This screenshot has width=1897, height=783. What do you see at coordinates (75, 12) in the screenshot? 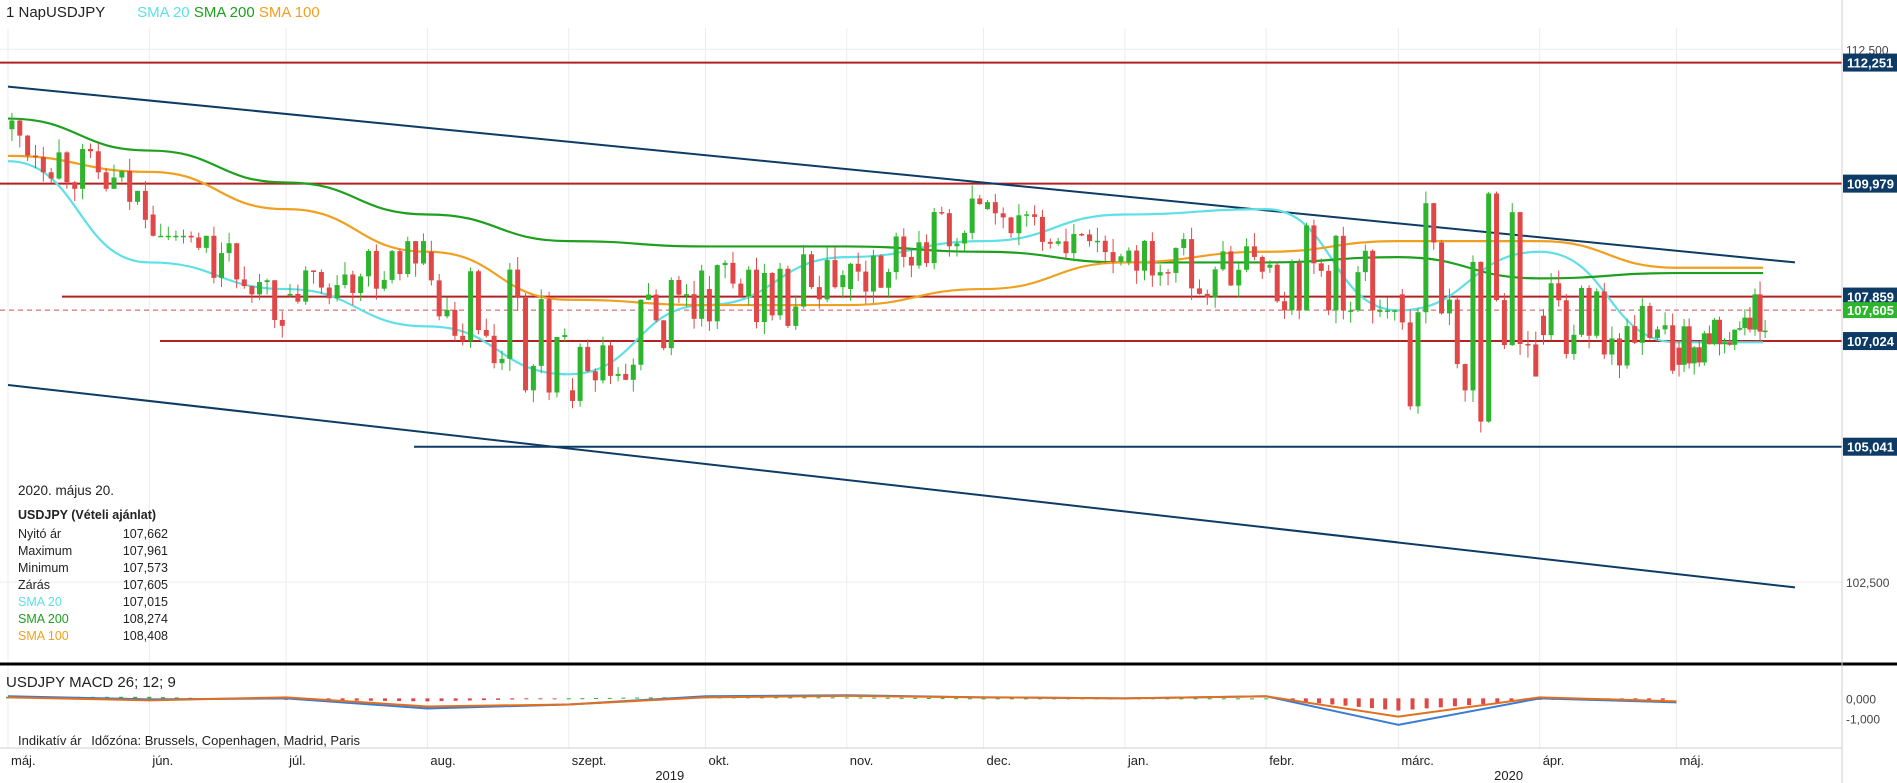
I see `symbol-label: USDJPY` at bounding box center [75, 12].